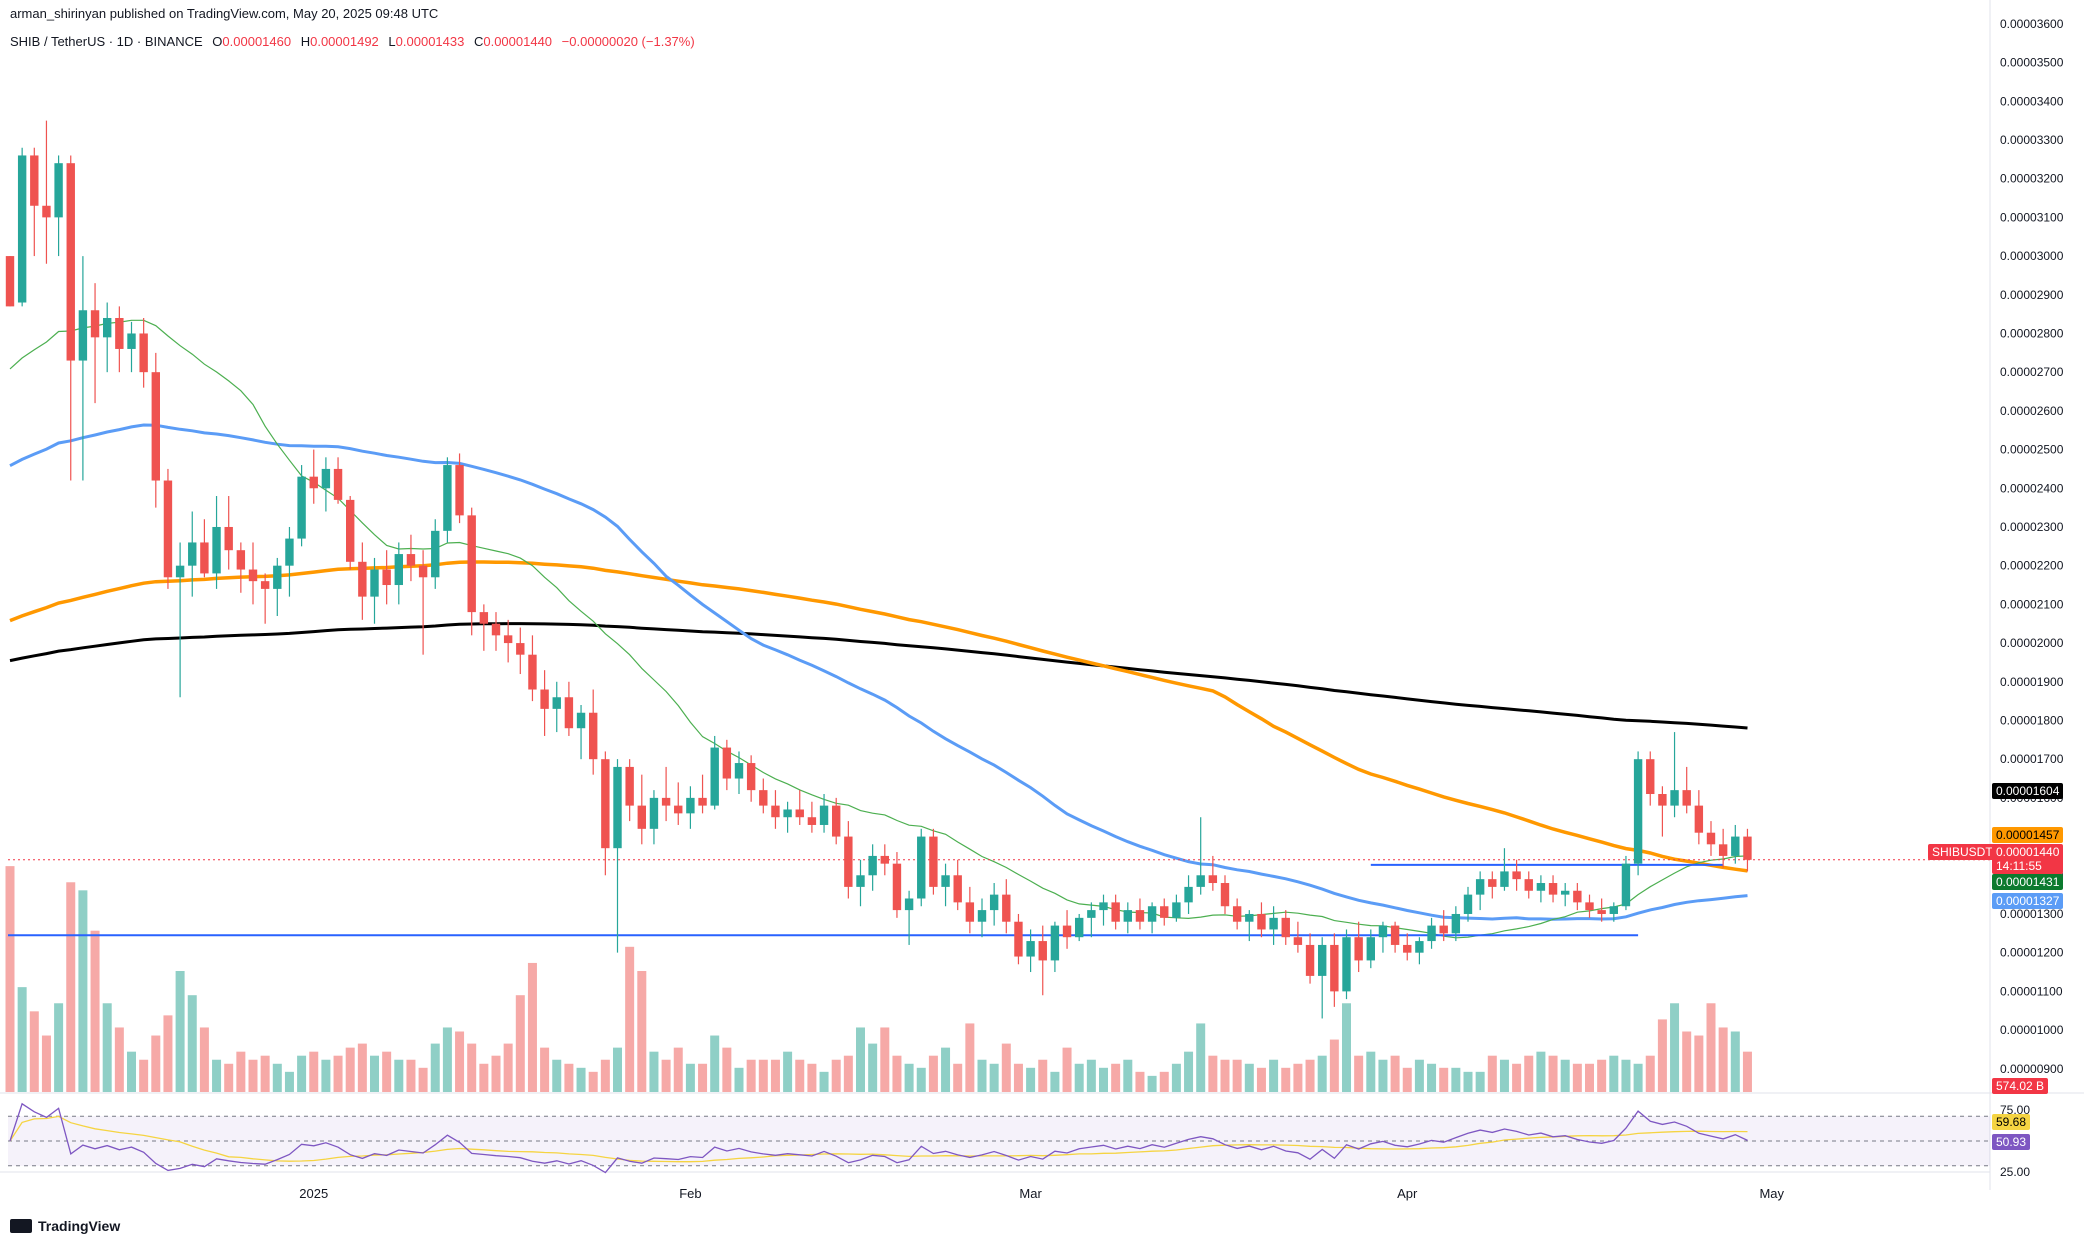 This screenshot has width=2084, height=1244. Describe the element at coordinates (106, 41) in the screenshot. I see `symbol-description: SHIB / TetherUS · 1D · BINANCE` at that location.